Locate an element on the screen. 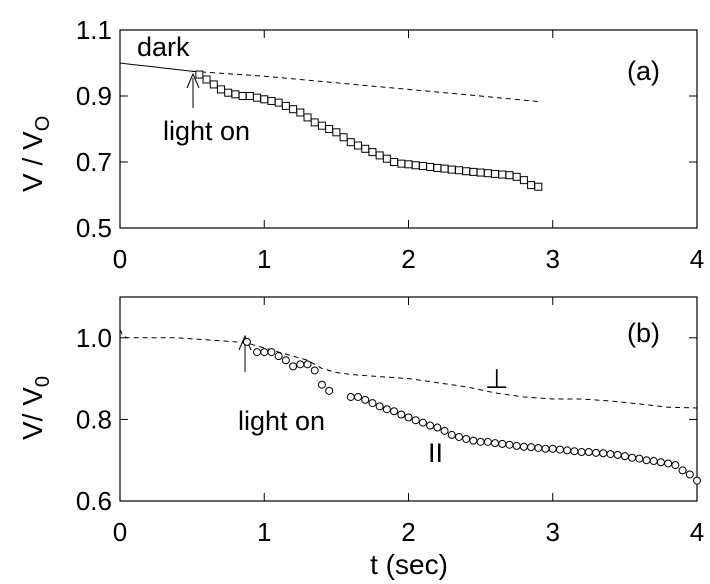 The height and width of the screenshot is (584, 710). annotation-perpendicular: ⊥ is located at coordinates (497, 379).